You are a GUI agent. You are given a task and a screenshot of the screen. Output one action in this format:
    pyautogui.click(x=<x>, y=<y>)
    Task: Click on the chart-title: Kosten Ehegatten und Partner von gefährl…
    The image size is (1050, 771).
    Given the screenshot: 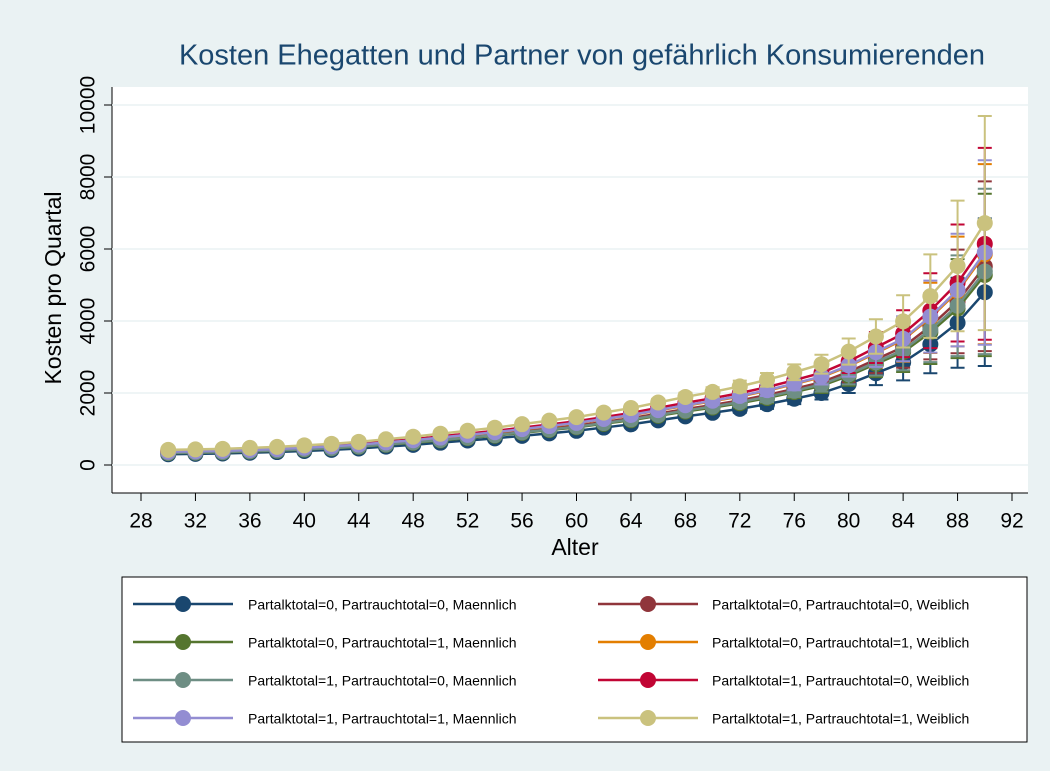 What is the action you would take?
    pyautogui.click(x=582, y=56)
    